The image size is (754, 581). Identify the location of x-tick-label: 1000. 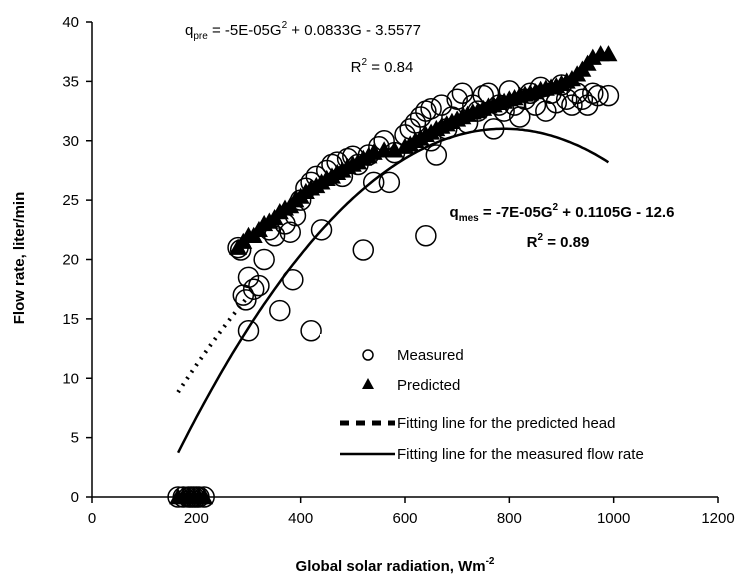
(613, 518).